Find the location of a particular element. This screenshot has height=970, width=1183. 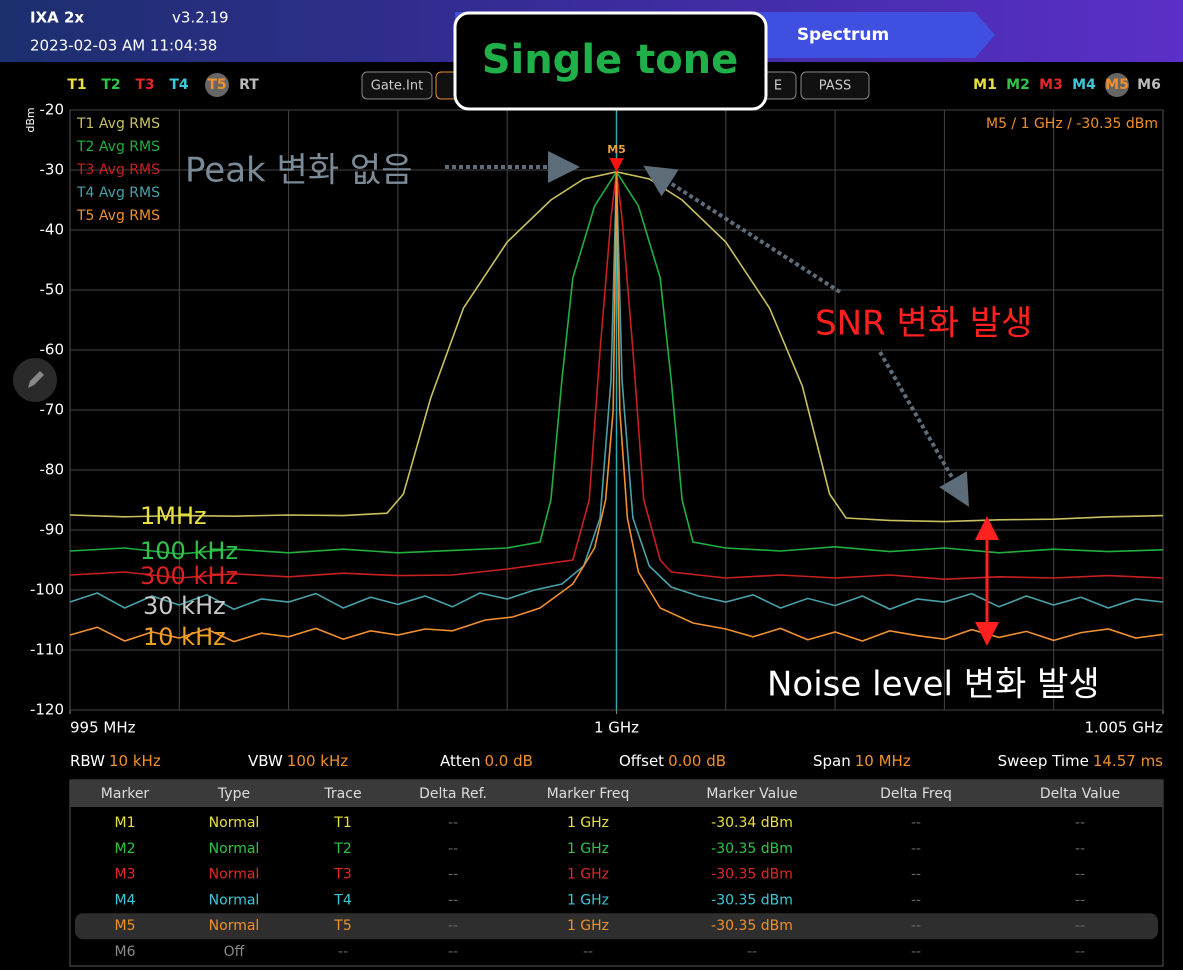

column-header: Type is located at coordinates (233, 794).